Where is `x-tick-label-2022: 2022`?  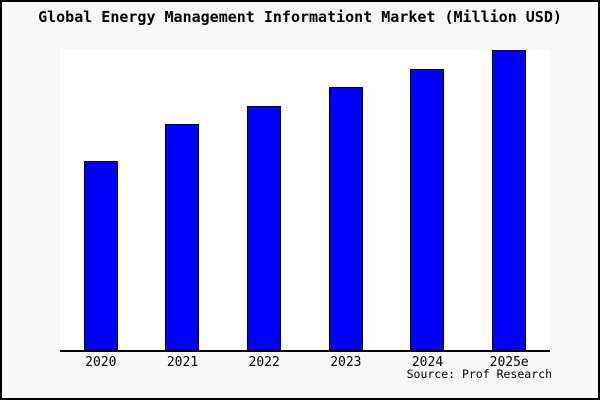
x-tick-label-2022: 2022 is located at coordinates (264, 362).